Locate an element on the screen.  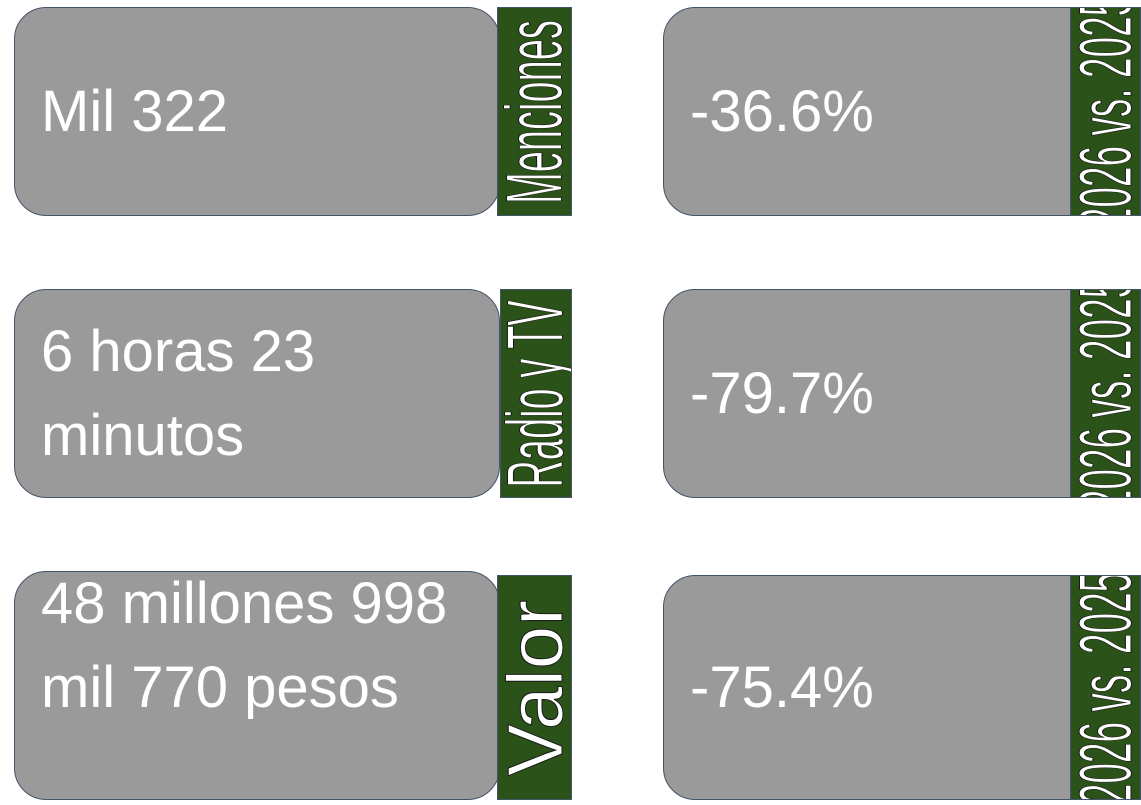
value-text: 48 millones 998 mil 770 pesos is located at coordinates (244, 645).